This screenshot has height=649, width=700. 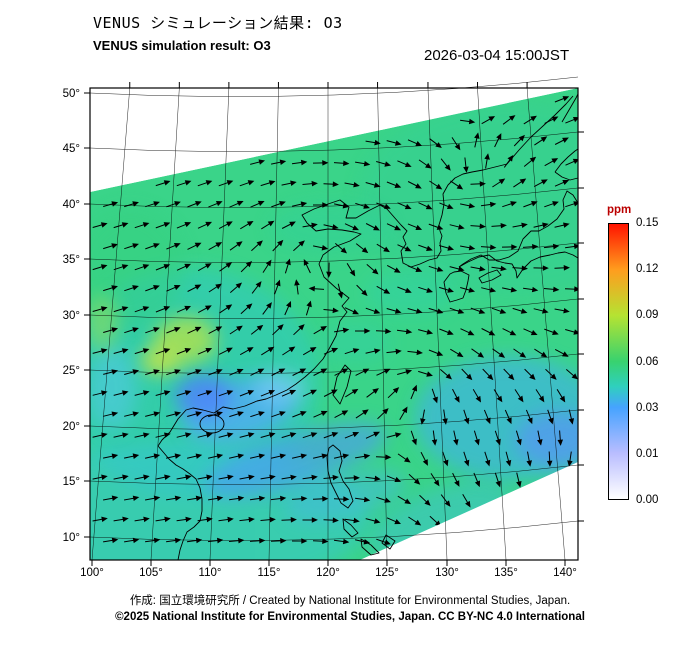 What do you see at coordinates (647, 453) in the screenshot?
I see `colorbar-tick-label: 0.01` at bounding box center [647, 453].